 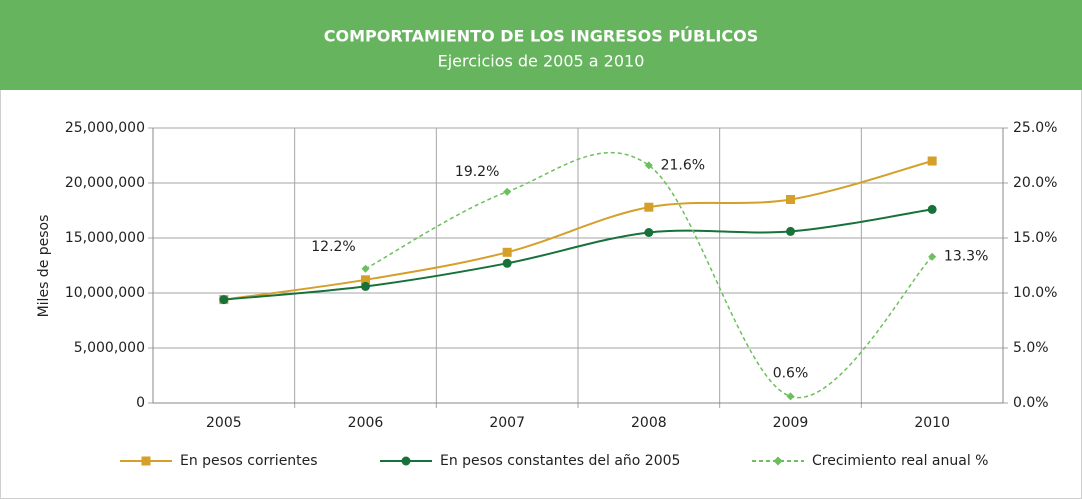 I want to click on y-tick-label: 15,000,000, so click(x=105, y=238).